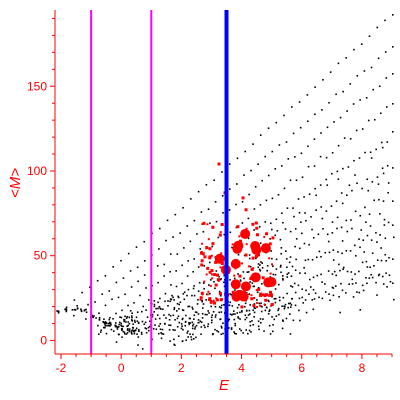 The height and width of the screenshot is (400, 400). Describe the element at coordinates (61, 368) in the screenshot. I see `x-tick-label: -2` at that location.